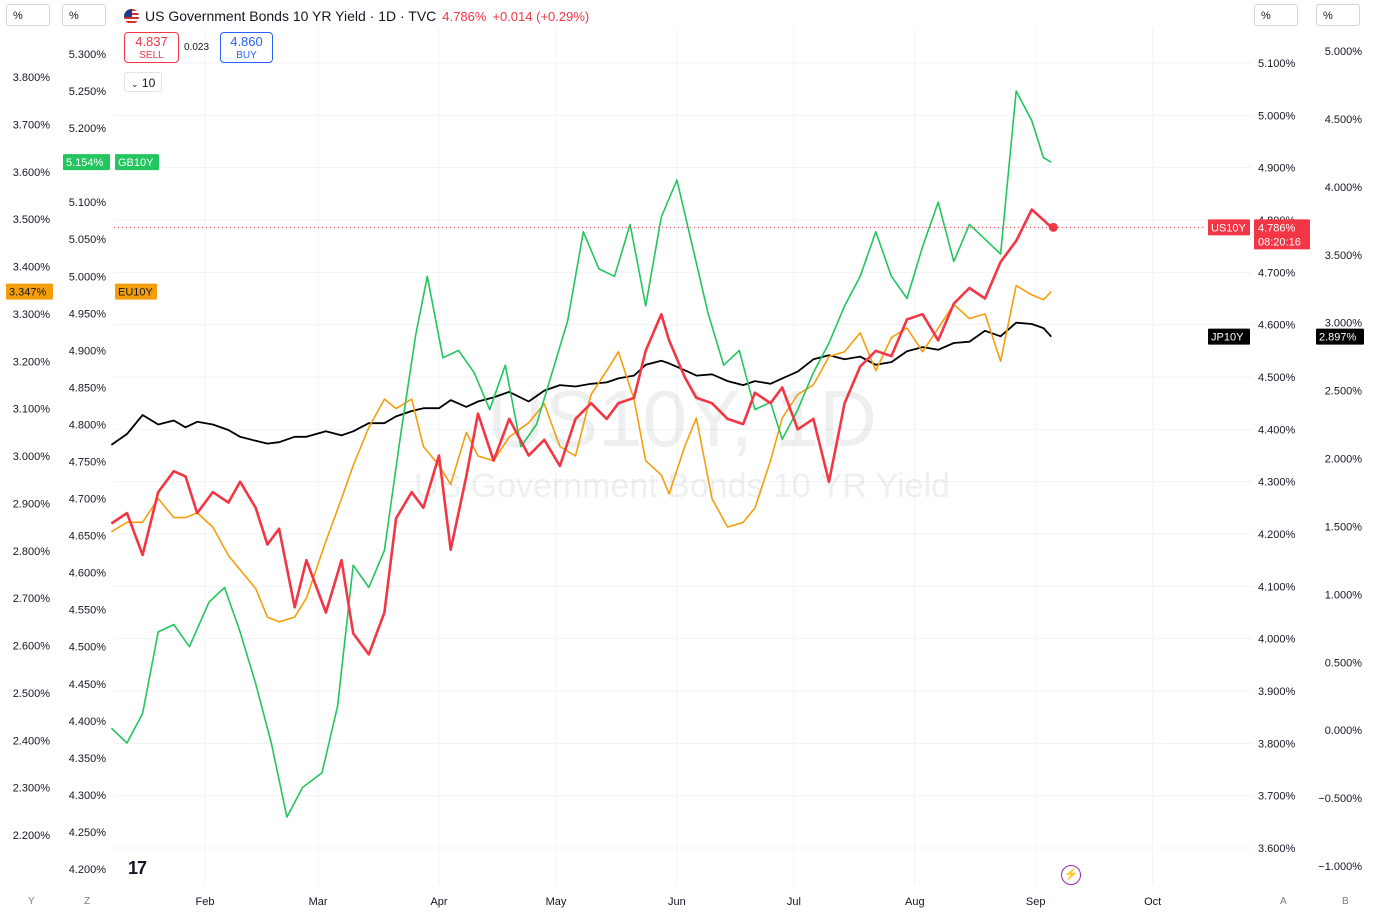 This screenshot has height=913, width=1375. What do you see at coordinates (915, 902) in the screenshot?
I see `x-tick-label: Aug` at bounding box center [915, 902].